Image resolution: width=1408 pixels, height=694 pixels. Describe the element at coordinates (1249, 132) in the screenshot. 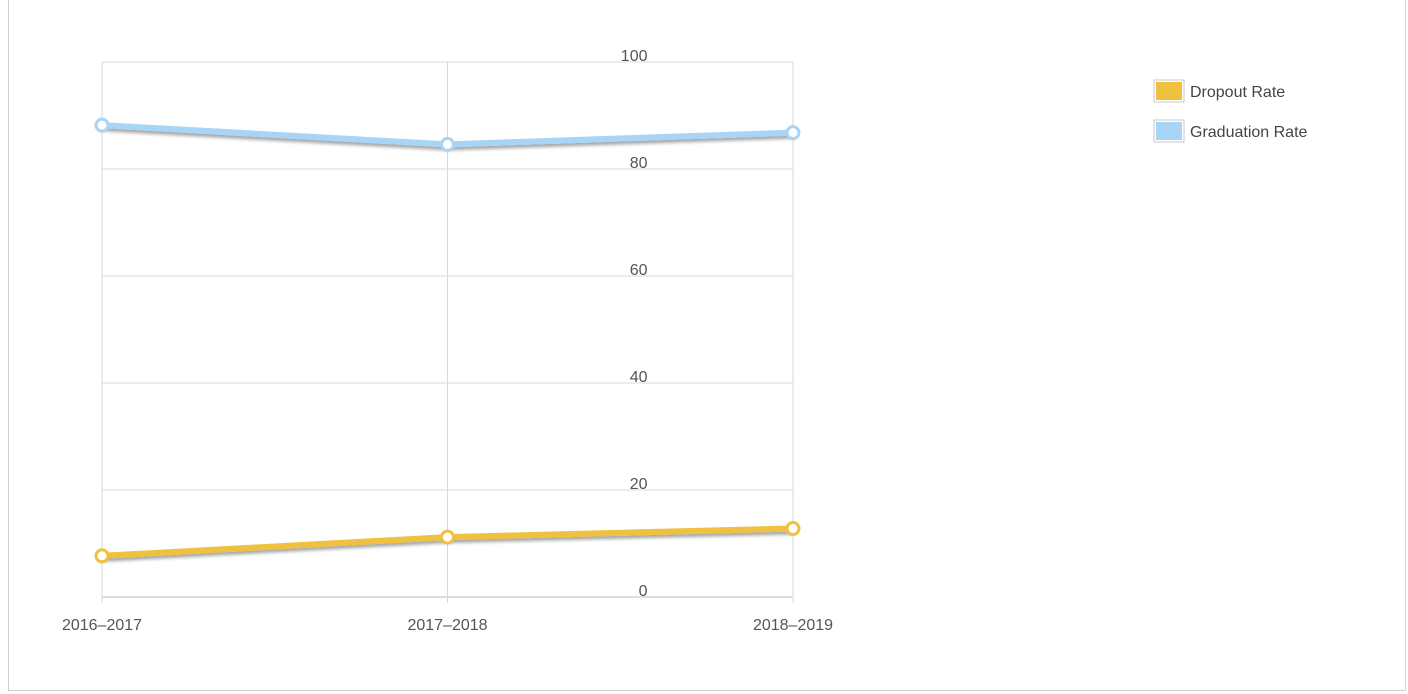

I see `legend-label: Graduation Rate` at that location.